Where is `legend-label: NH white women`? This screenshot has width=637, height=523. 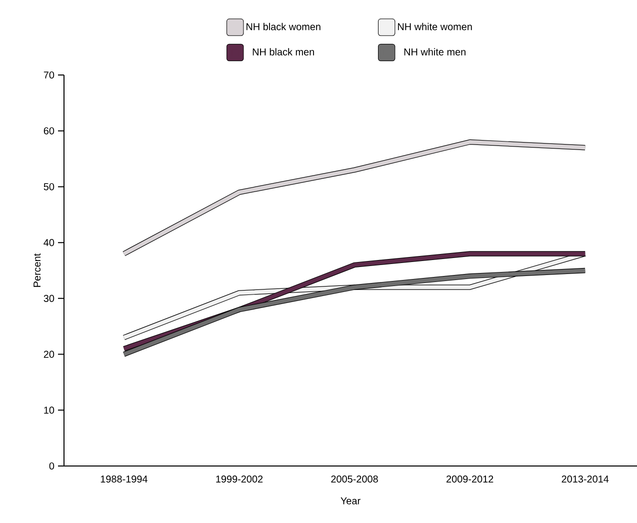 legend-label: NH white women is located at coordinates (435, 26).